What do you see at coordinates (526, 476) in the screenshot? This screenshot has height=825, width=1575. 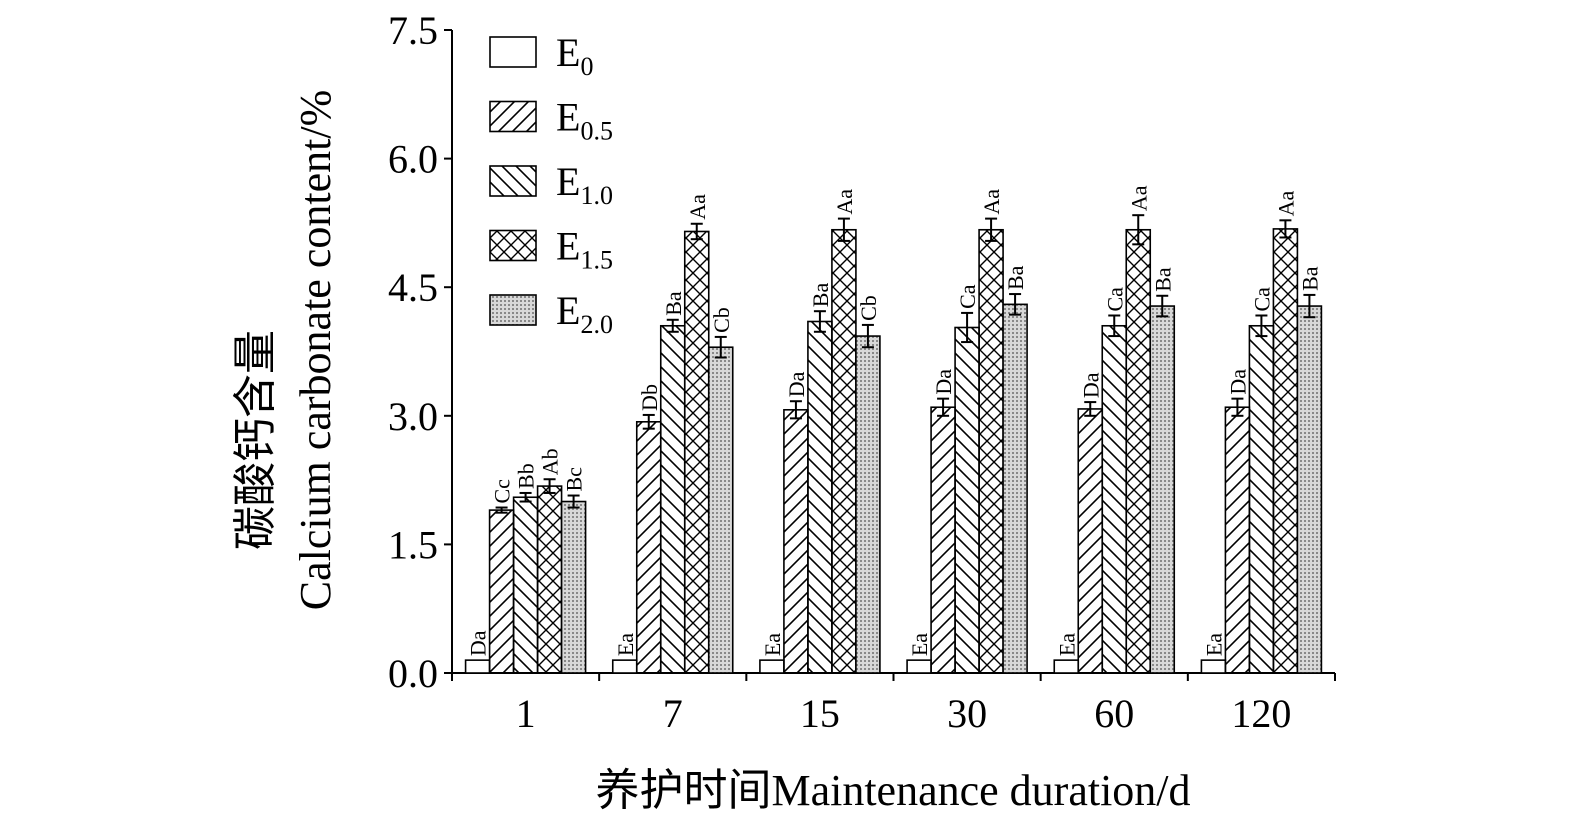 I see `significance-label: Bb` at bounding box center [526, 476].